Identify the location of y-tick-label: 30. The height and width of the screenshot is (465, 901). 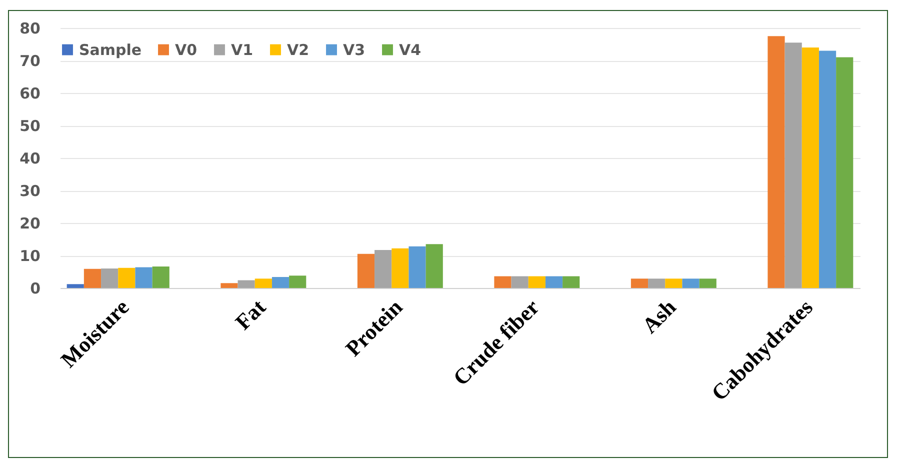
(30, 191).